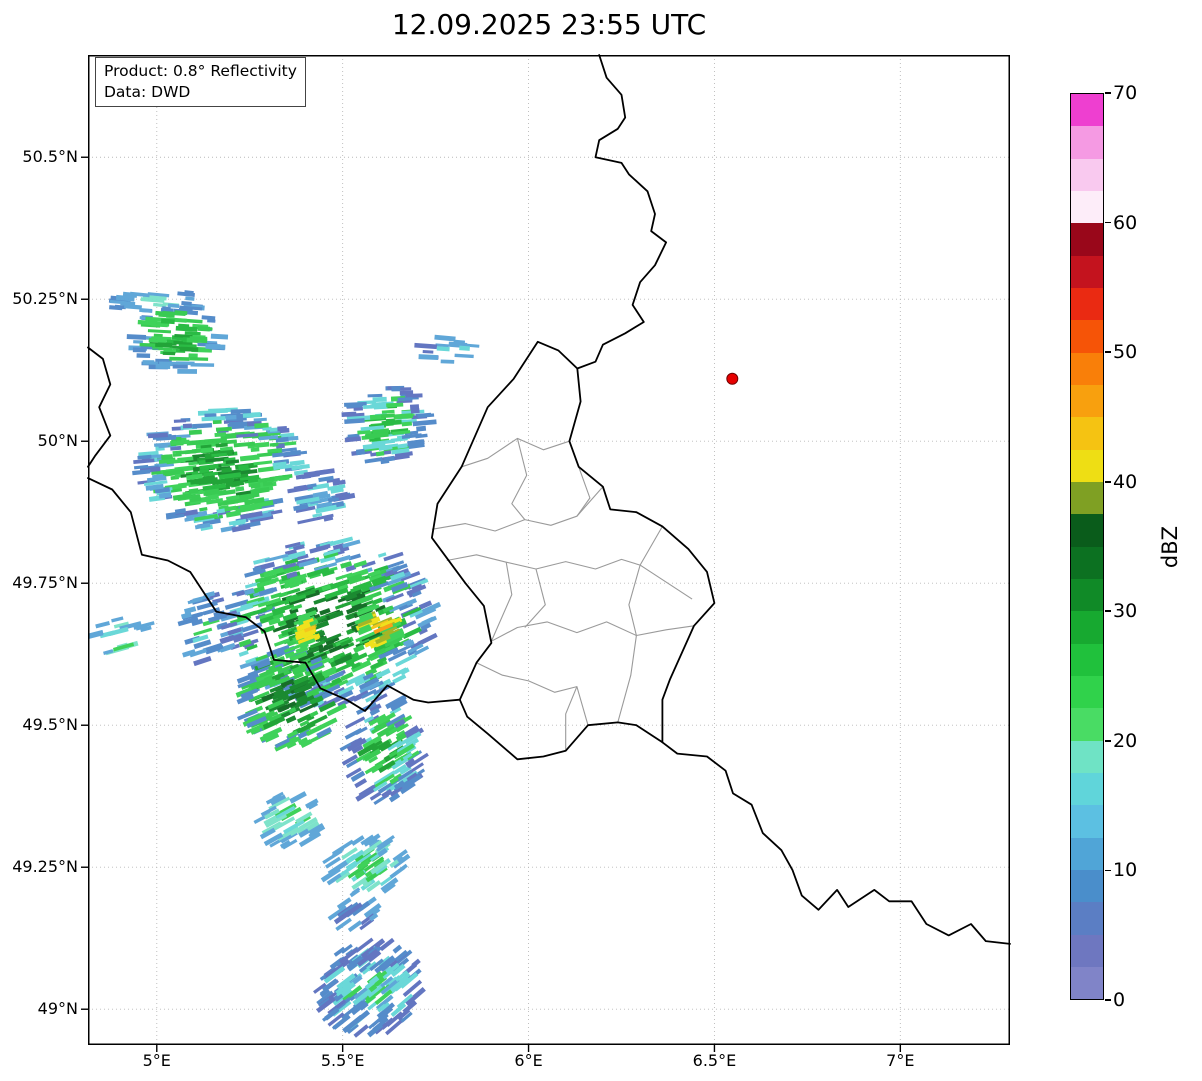 The height and width of the screenshot is (1081, 1202). What do you see at coordinates (714, 1060) in the screenshot?
I see `x-tick-label: 6.5°E` at bounding box center [714, 1060].